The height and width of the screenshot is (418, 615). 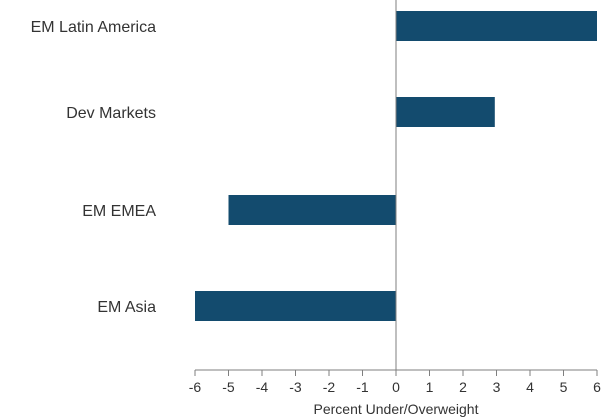 What do you see at coordinates (195, 387) in the screenshot?
I see `x-tick-label: -6` at bounding box center [195, 387].